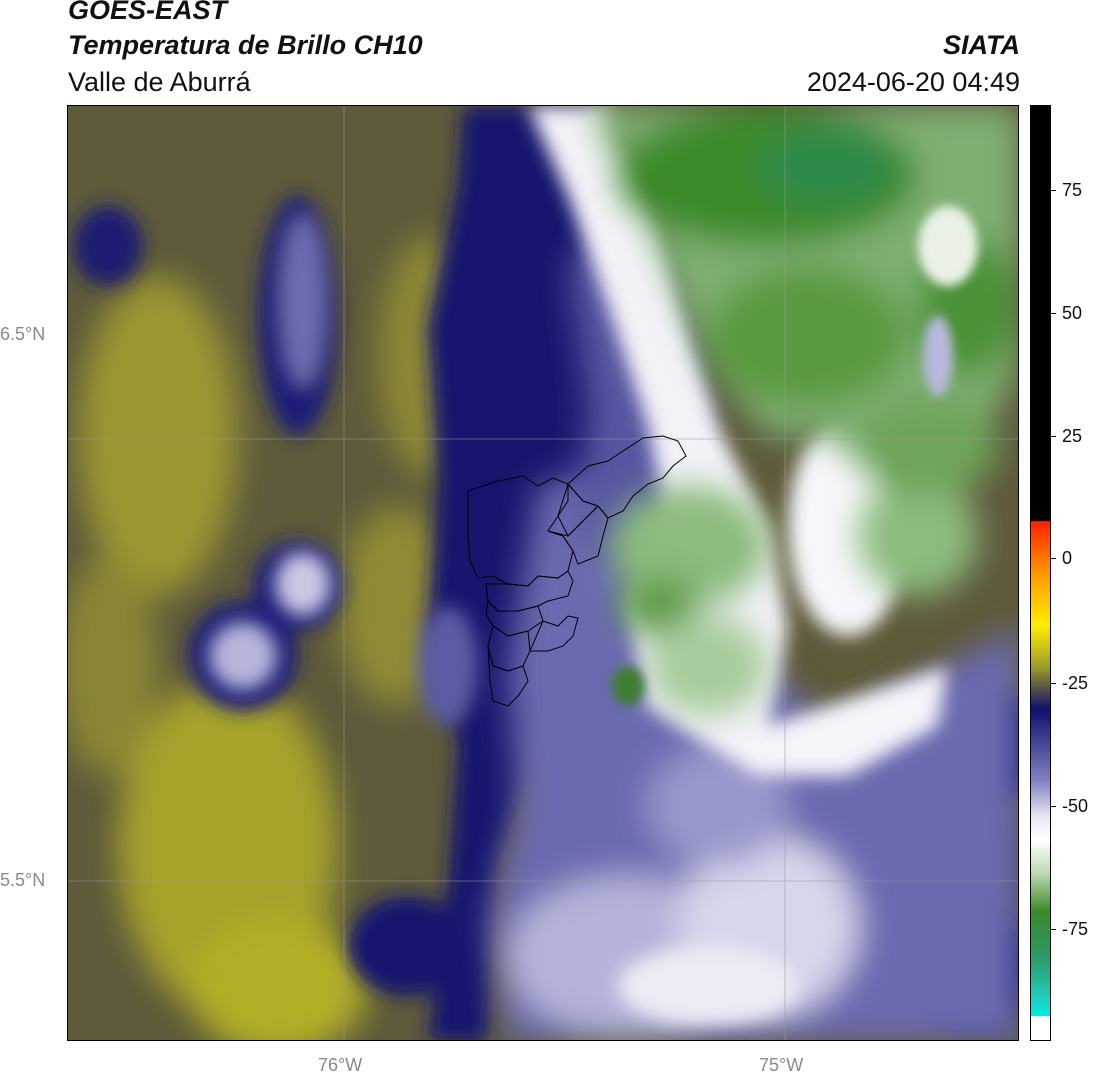  I want to click on colorbar-tick-25: 25, so click(1072, 436).